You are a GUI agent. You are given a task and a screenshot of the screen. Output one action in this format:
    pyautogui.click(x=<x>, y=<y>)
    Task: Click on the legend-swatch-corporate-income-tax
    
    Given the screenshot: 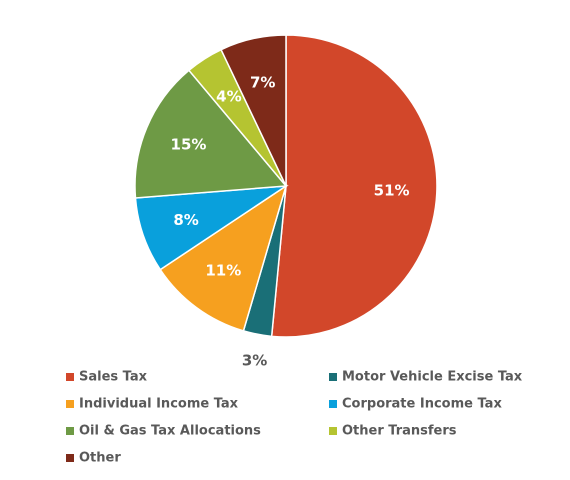 What is the action you would take?
    pyautogui.click(x=333, y=404)
    